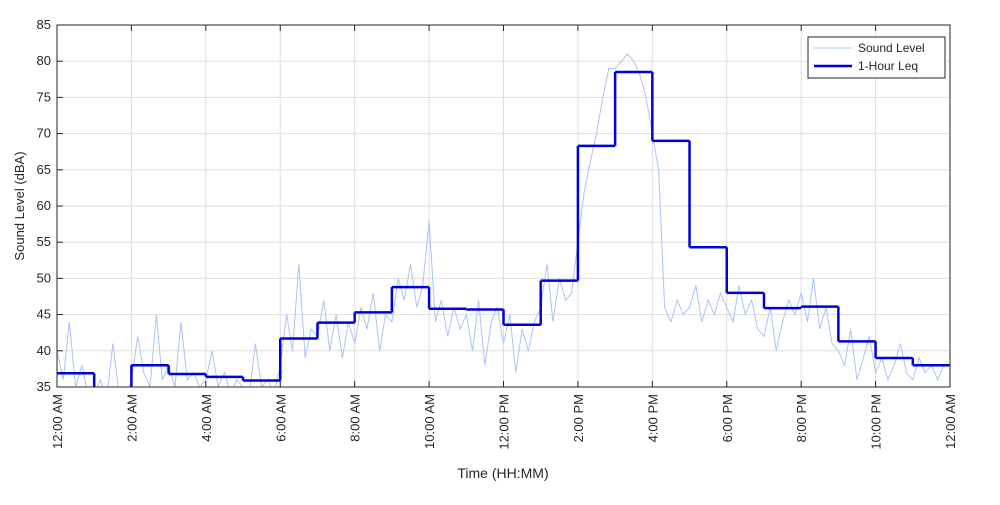  Describe the element at coordinates (44, 277) in the screenshot. I see `y-tick-label: 50` at that location.